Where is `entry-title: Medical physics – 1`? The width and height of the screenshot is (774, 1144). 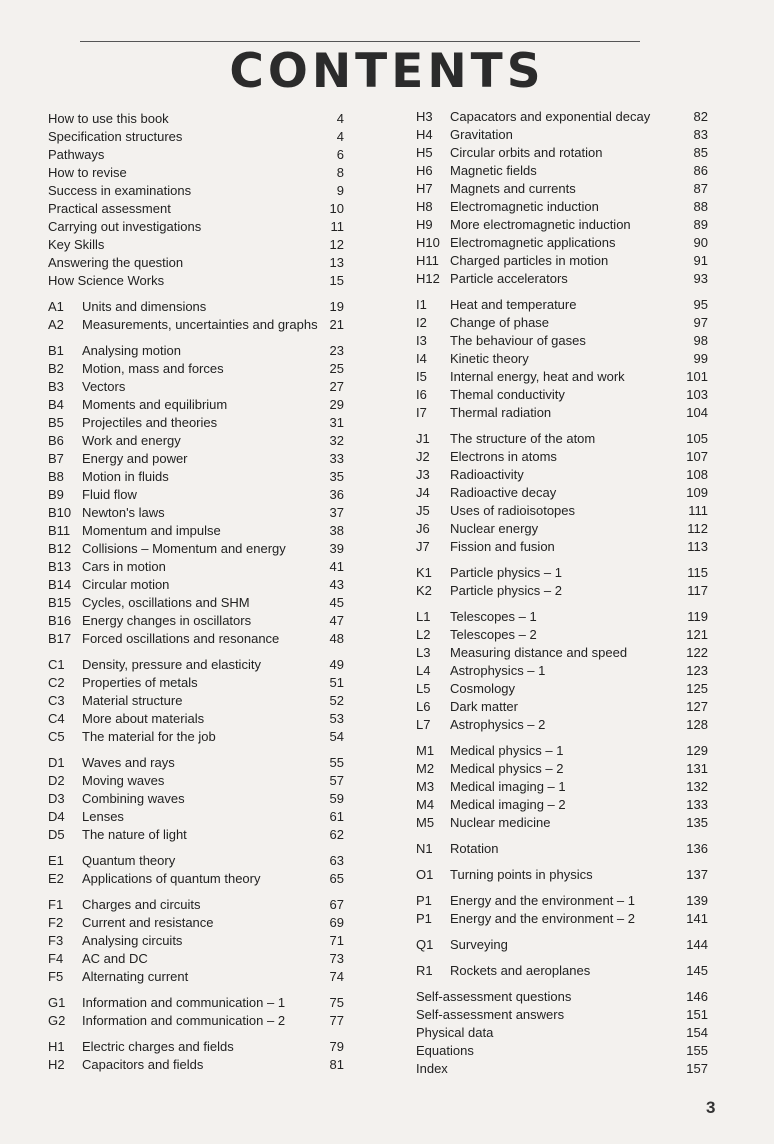 entry-title: Medical physics – 1 is located at coordinates (507, 750).